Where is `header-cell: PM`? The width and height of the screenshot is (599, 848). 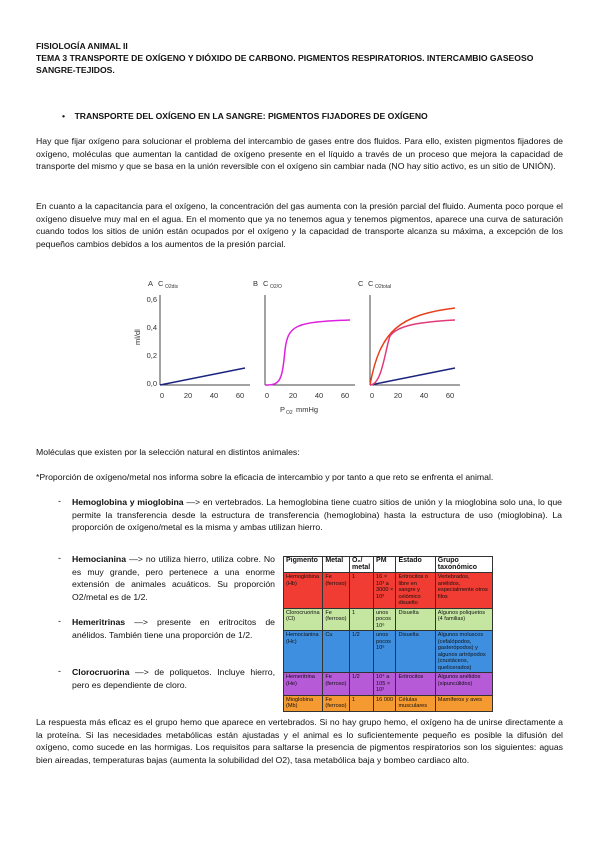 header-cell: PM is located at coordinates (385, 564).